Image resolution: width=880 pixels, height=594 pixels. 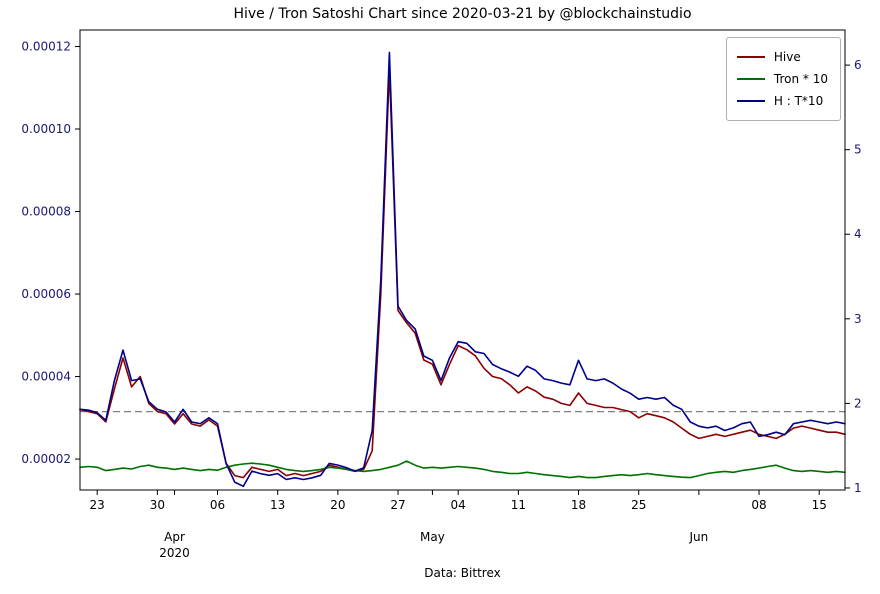 I want to click on x-tick-label: 13, so click(x=277, y=505).